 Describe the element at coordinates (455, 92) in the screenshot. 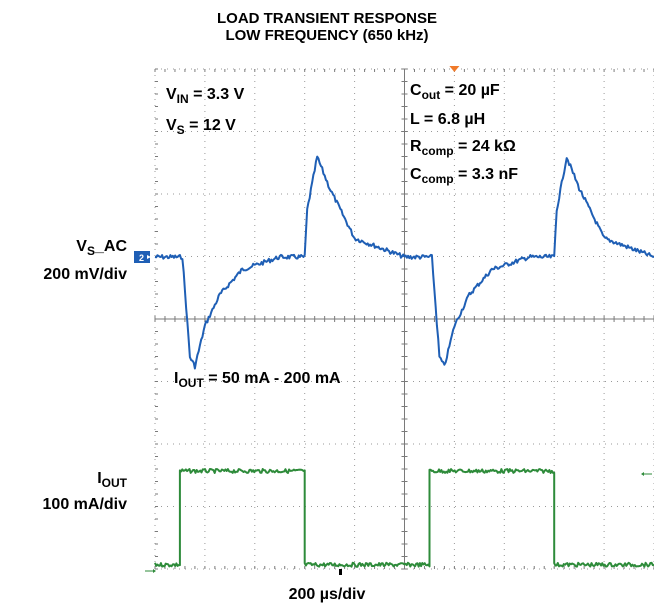

I see `cout-label: Cout = 20 µF` at that location.